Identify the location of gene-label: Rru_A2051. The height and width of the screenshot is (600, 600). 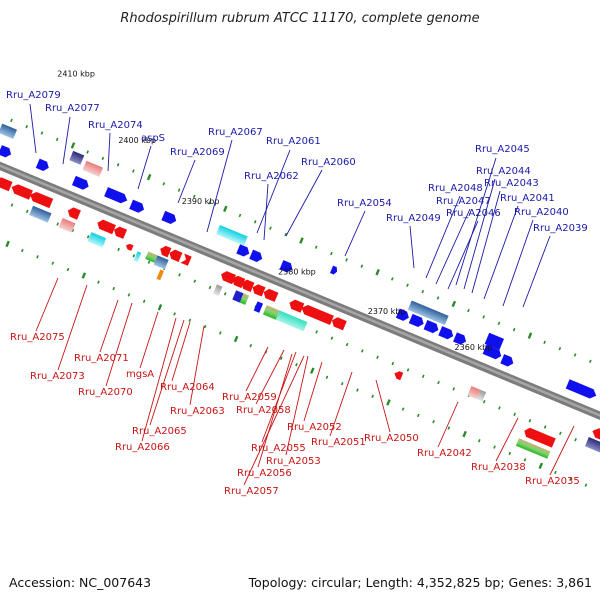
(338, 442).